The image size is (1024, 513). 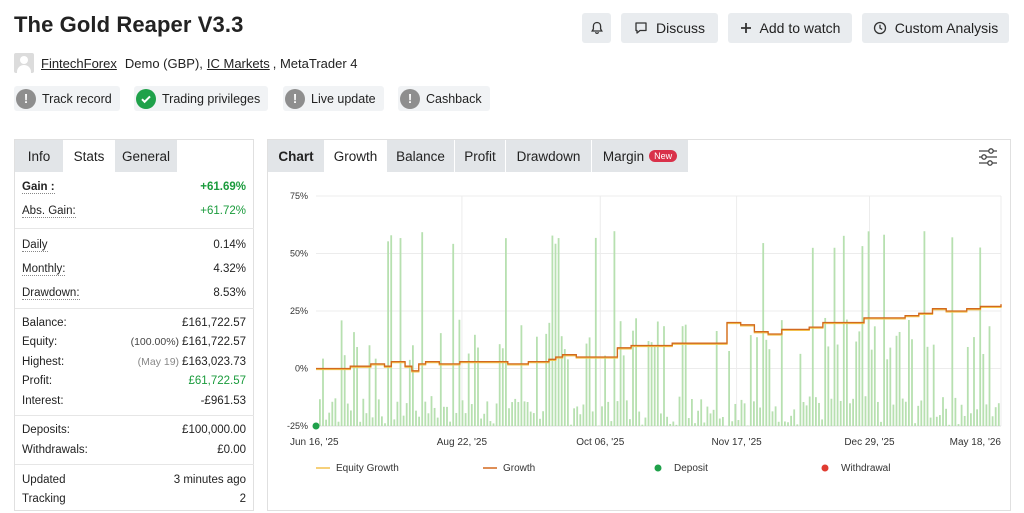 I want to click on interest-label: Interest:, so click(x=43, y=401).